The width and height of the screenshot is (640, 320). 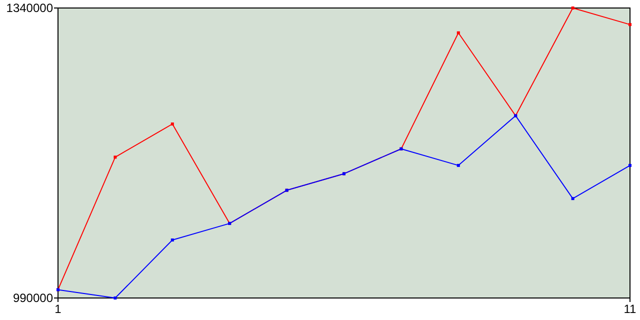 I want to click on y-tick-label: 1340000, so click(x=30, y=8).